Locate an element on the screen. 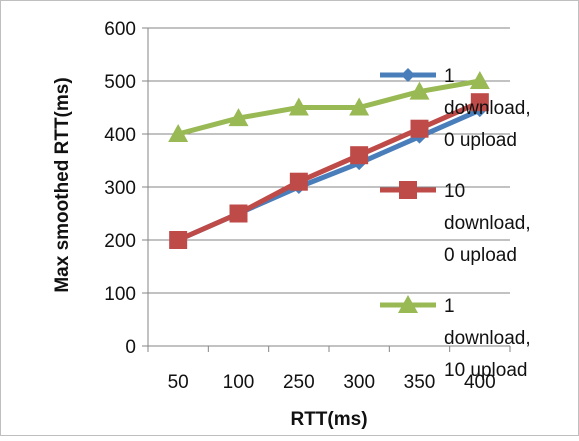  y-tick-label: 200 is located at coordinates (120, 241).